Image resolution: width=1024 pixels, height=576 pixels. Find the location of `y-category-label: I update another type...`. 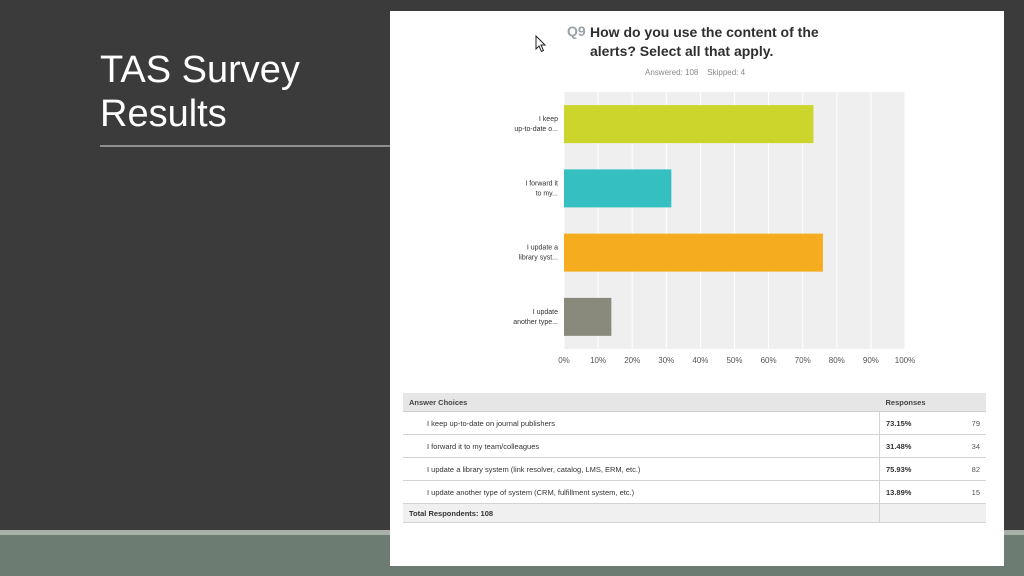

y-category-label: I update another type... is located at coordinates (535, 317).